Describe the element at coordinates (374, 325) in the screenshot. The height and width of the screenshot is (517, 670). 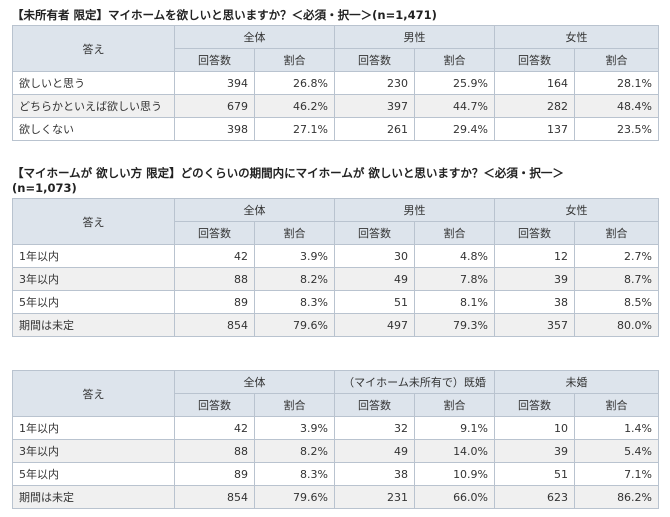
I see `table-cell: 497` at that location.